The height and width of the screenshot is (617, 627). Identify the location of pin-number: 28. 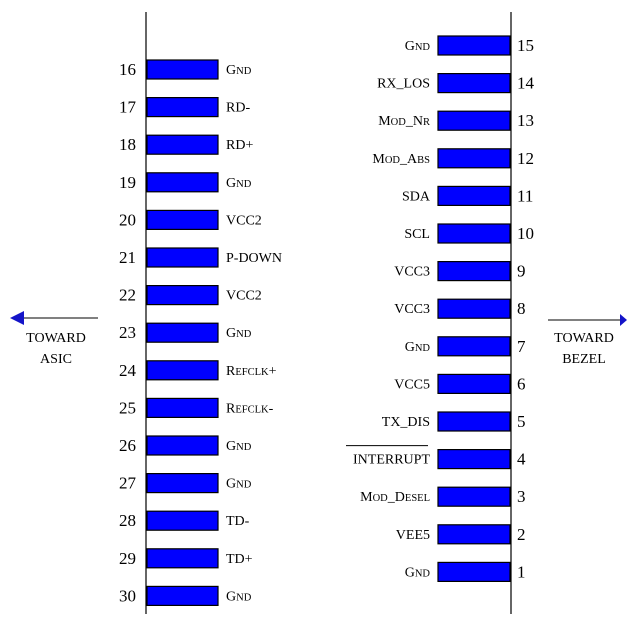
(127, 520).